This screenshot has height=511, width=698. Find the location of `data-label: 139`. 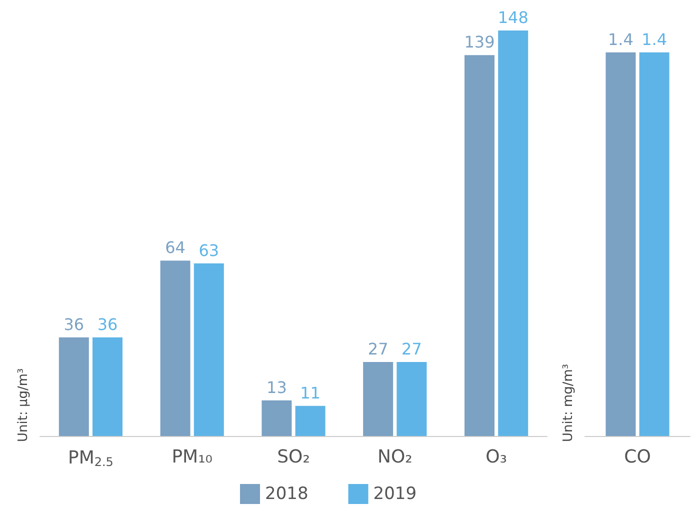

data-label: 139 is located at coordinates (479, 42).